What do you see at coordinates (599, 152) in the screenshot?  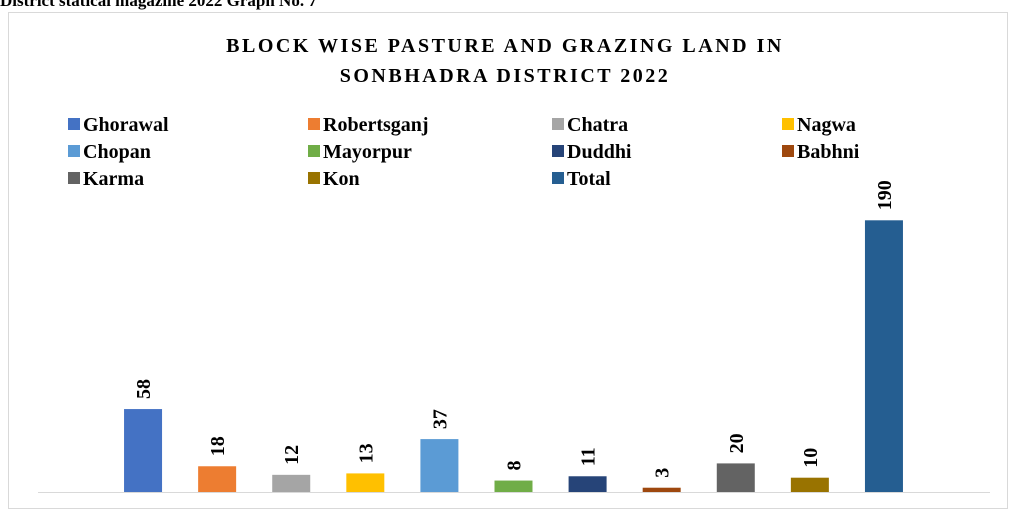 I see `legend-label: Duddhi` at bounding box center [599, 152].